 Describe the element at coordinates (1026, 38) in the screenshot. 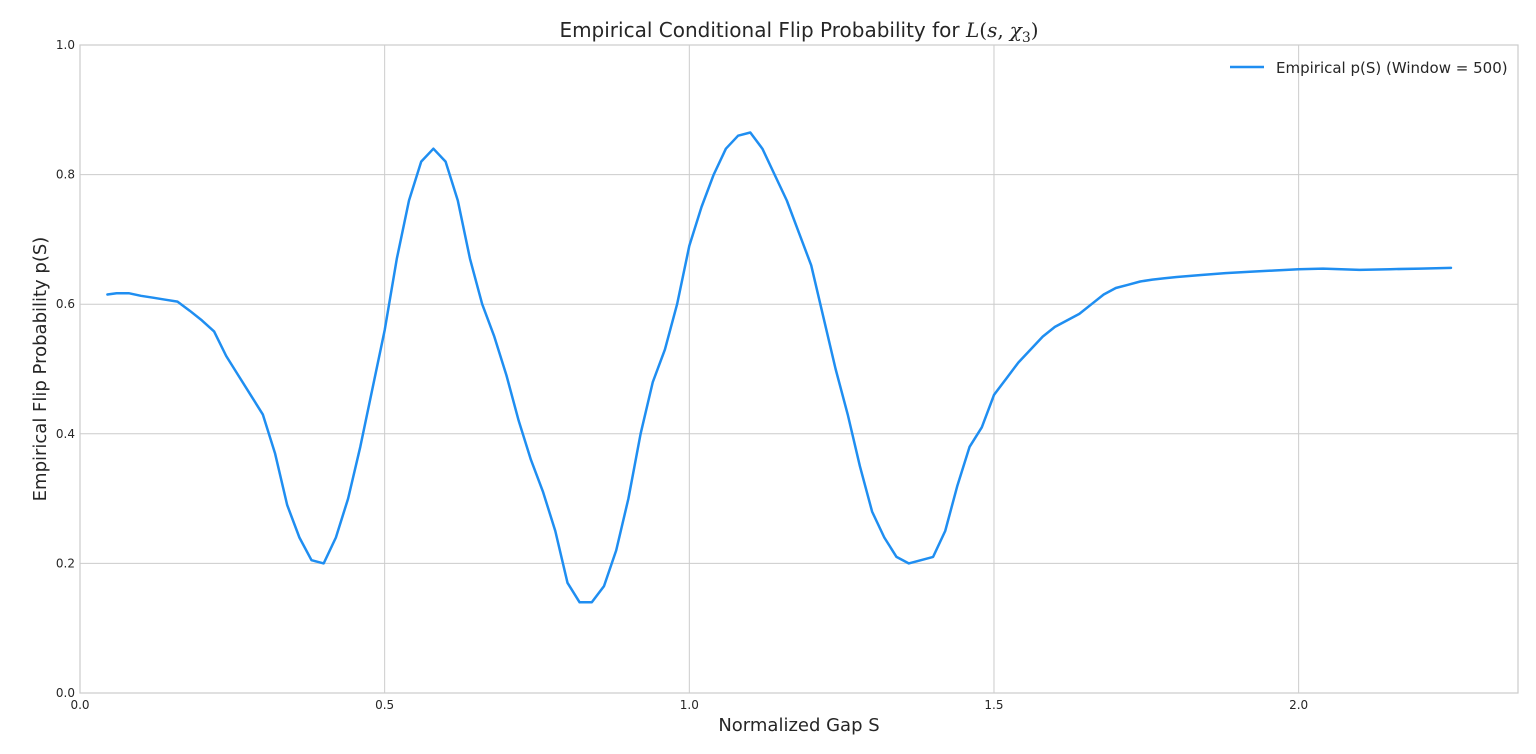

I see `chart-title-math-sub: 3` at that location.